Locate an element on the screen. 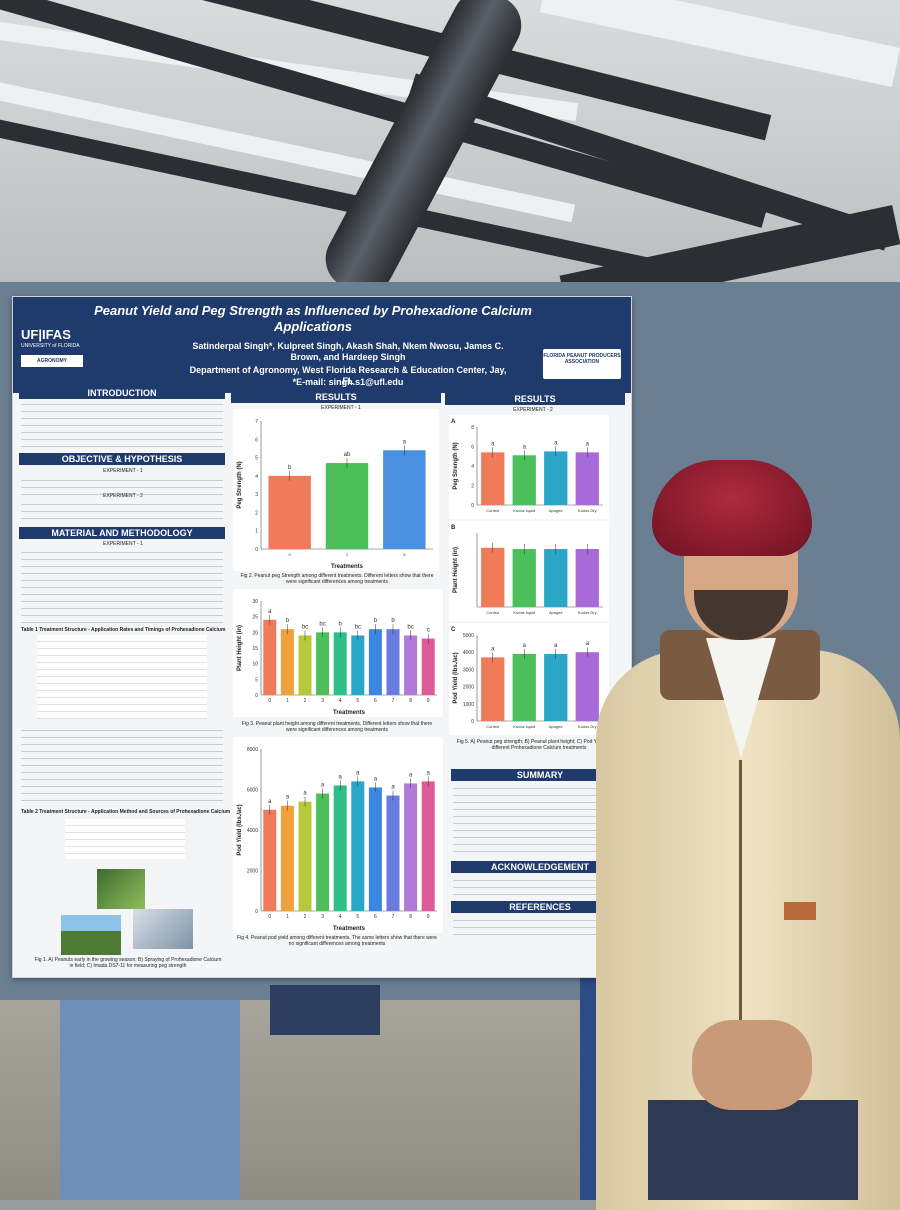 The image size is (900, 1210). summary-heading: SUMMARY is located at coordinates (540, 775).